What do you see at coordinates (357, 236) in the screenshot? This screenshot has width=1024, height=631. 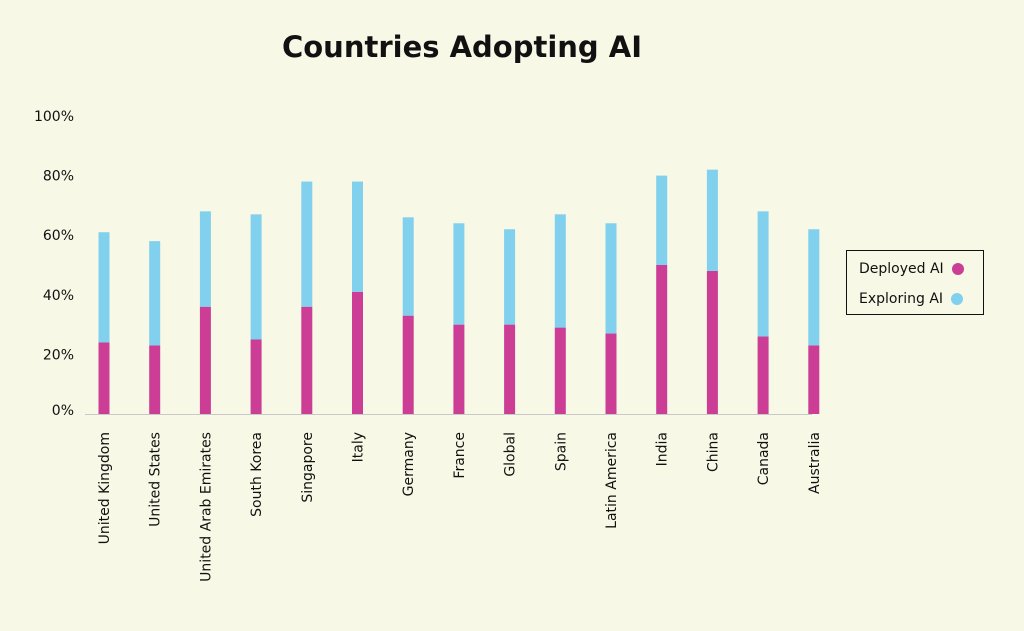 I see `bar-exploring-italy` at bounding box center [357, 236].